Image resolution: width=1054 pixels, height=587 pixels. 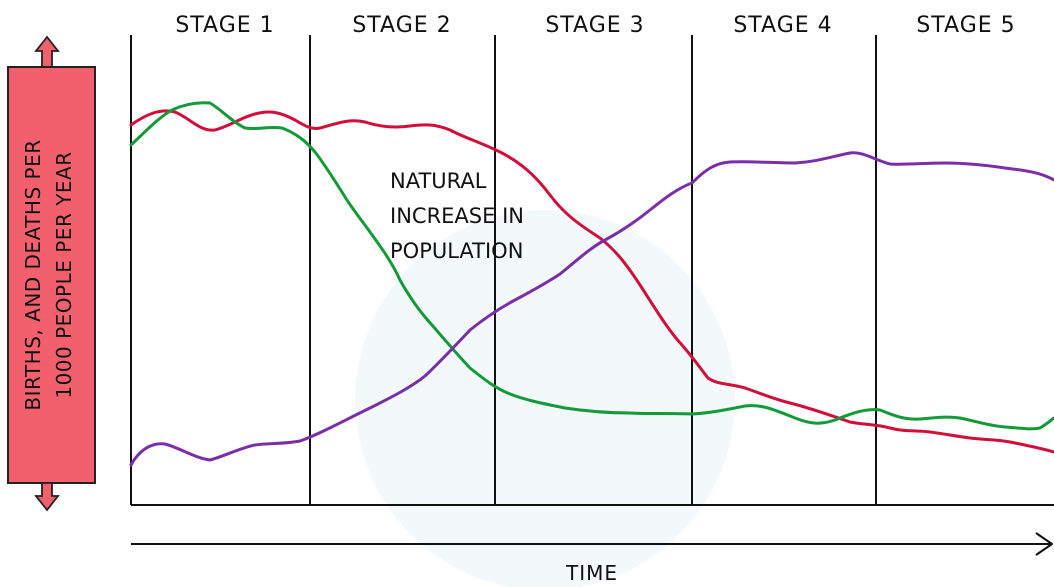 What do you see at coordinates (782, 25) in the screenshot?
I see `stage-label-4: STAGE 4` at bounding box center [782, 25].